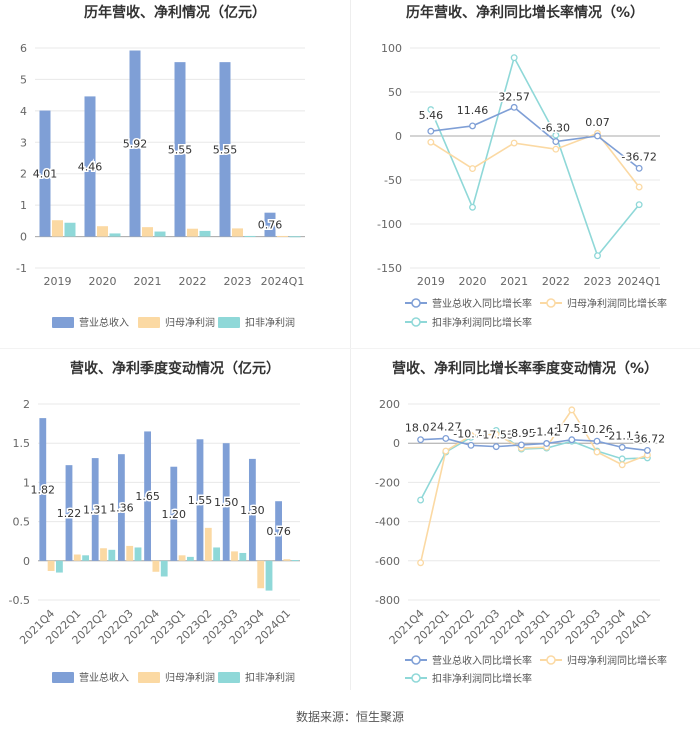 This screenshot has width=700, height=733. I want to click on quarterly-growth-line-deducted, so click(533, 465).